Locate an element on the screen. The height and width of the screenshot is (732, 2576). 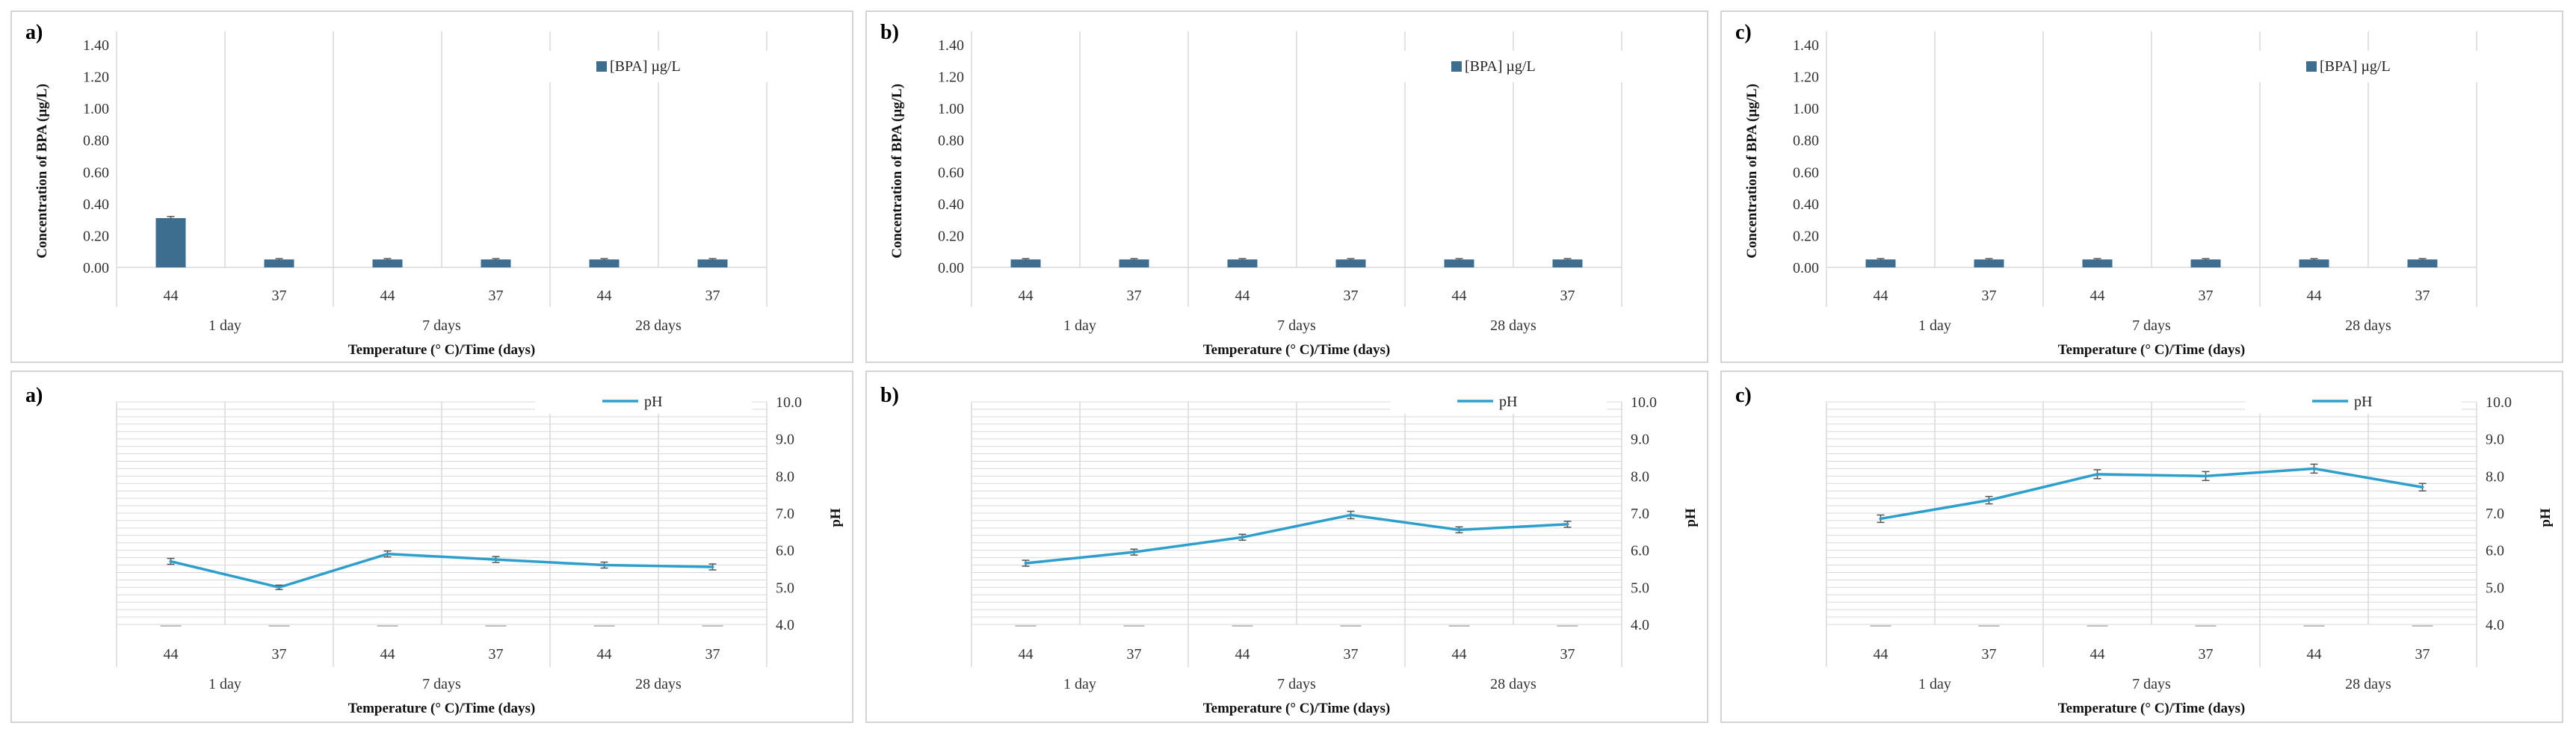
legend-swatch is located at coordinates (601, 66).